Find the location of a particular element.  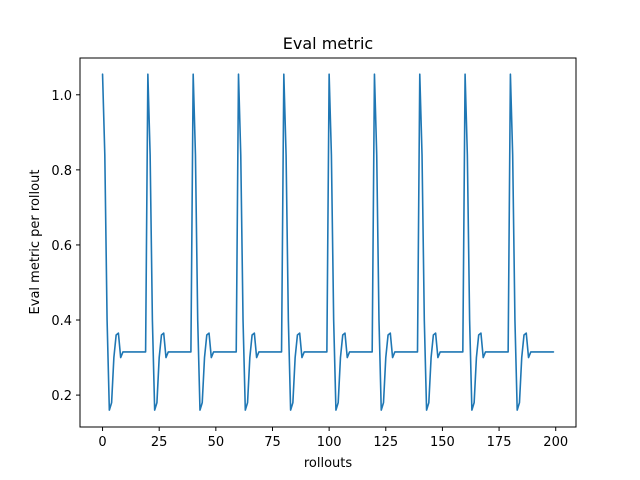

y-axis-label: Eval metric per rollout is located at coordinates (35, 242).